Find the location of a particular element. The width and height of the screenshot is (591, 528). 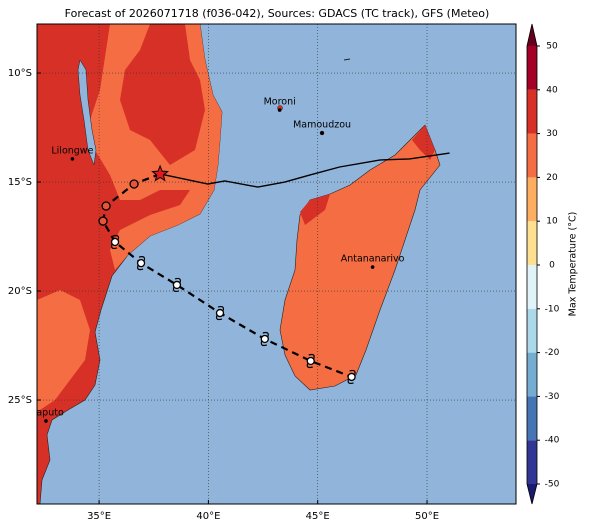

colorbar-tick-label: 0 is located at coordinates (552, 266).